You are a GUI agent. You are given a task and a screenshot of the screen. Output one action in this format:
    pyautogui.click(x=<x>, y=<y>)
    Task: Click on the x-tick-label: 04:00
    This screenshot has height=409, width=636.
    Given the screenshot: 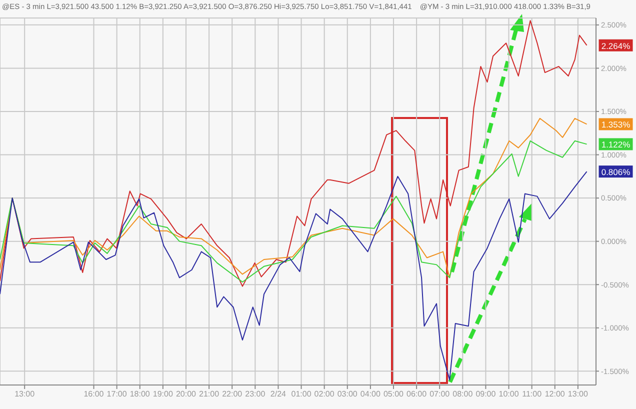 What is the action you would take?
    pyautogui.click(x=370, y=394)
    